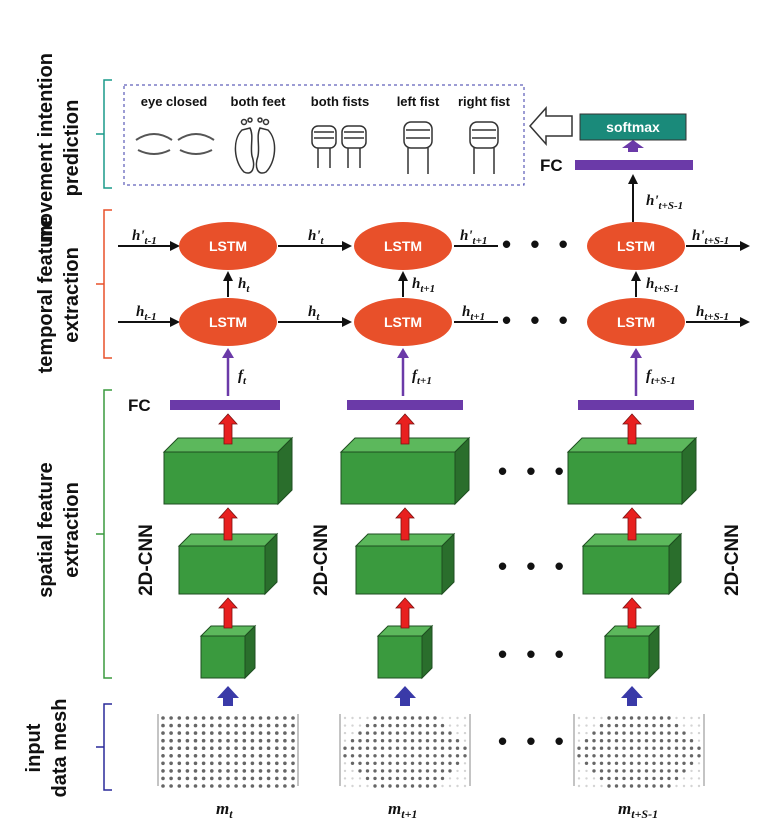 Image resolution: width=776 pixels, height=838 pixels. Describe the element at coordinates (259, 101) in the screenshot. I see `class-both-feet: both feet` at that location.